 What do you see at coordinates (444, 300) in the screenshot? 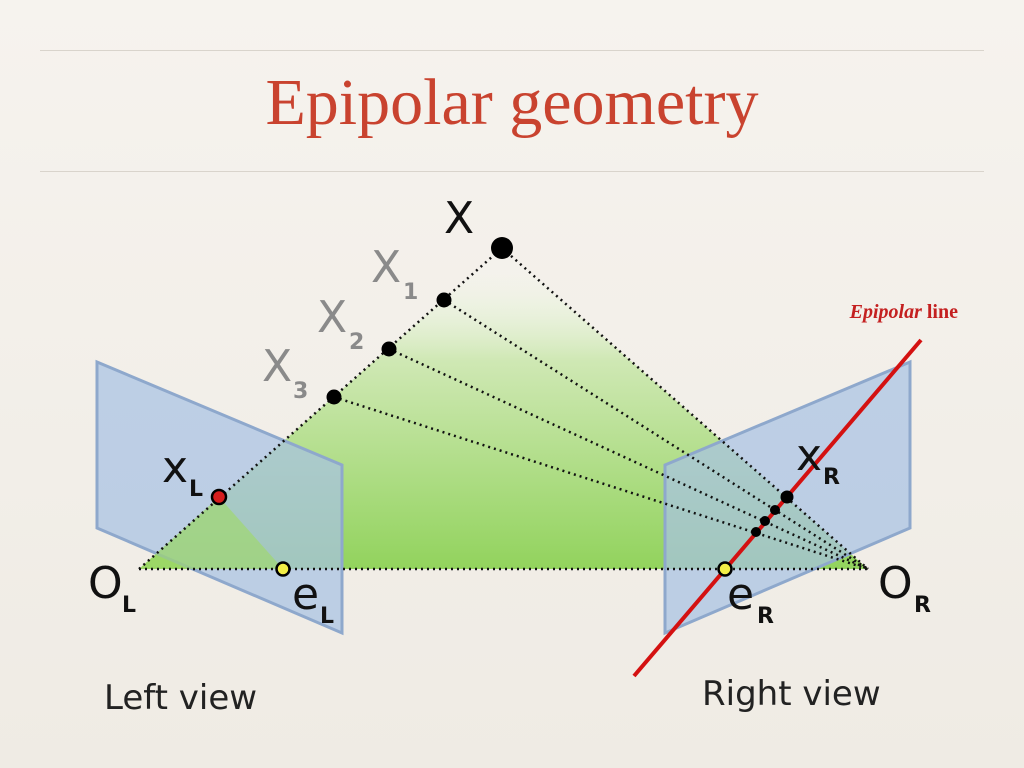
I see `point-X1` at bounding box center [444, 300].